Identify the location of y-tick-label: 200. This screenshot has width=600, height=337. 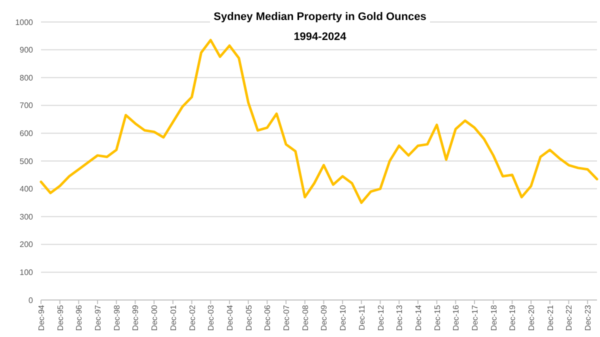
(27, 245).